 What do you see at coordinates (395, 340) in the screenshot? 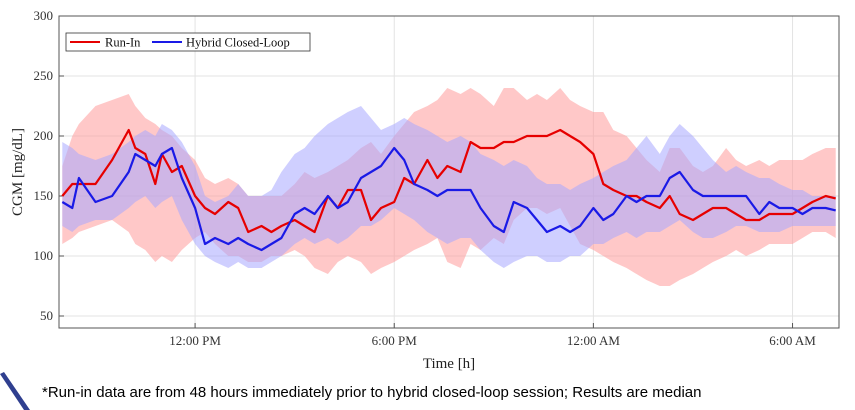
I see `x-tick-label: 6:00 PM` at bounding box center [395, 340].